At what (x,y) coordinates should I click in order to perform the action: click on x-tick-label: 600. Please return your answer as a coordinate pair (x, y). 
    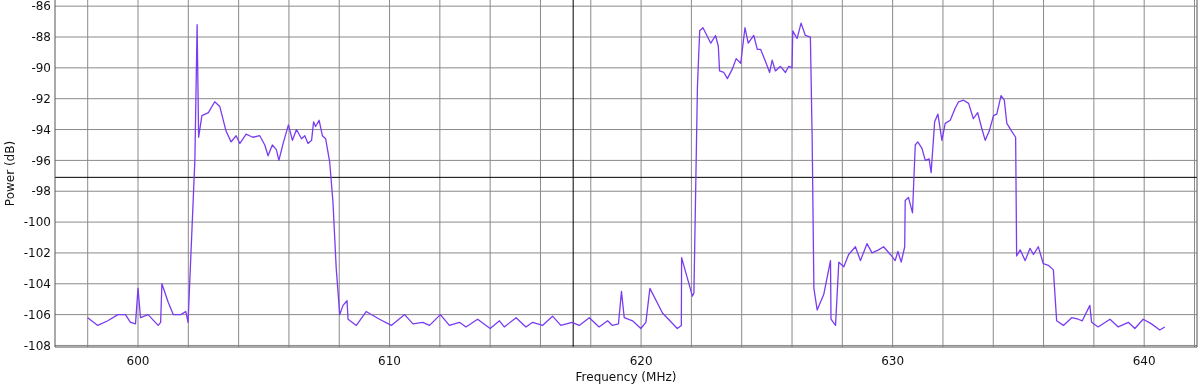
    Looking at the image, I should click on (138, 361).